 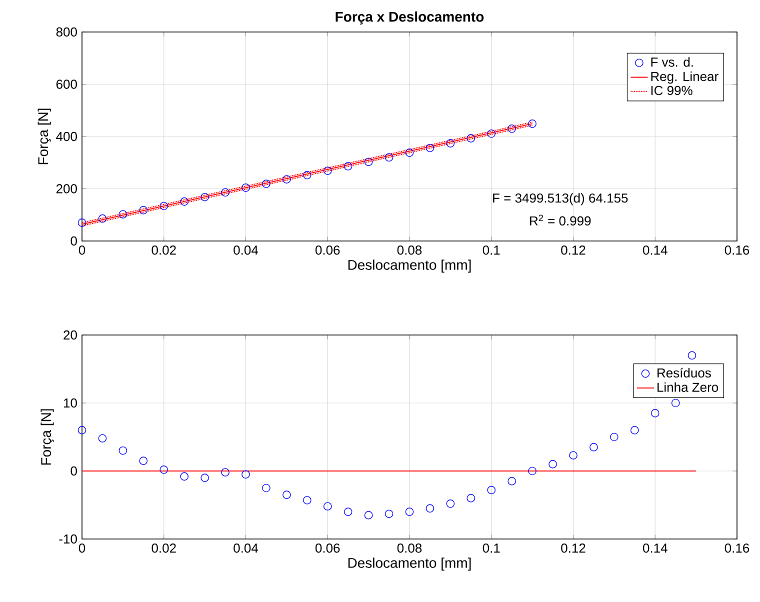 I want to click on legend-label: Resíduos, so click(x=684, y=373).